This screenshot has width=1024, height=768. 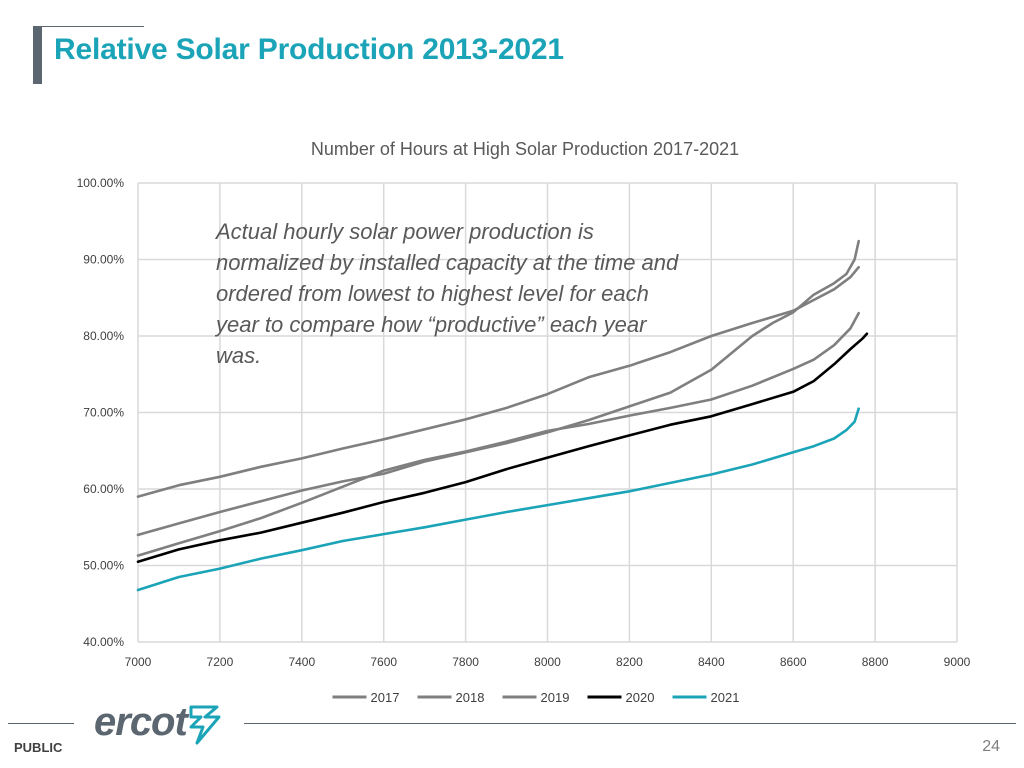 I want to click on y-tick-label: 60.00%, so click(x=103, y=489).